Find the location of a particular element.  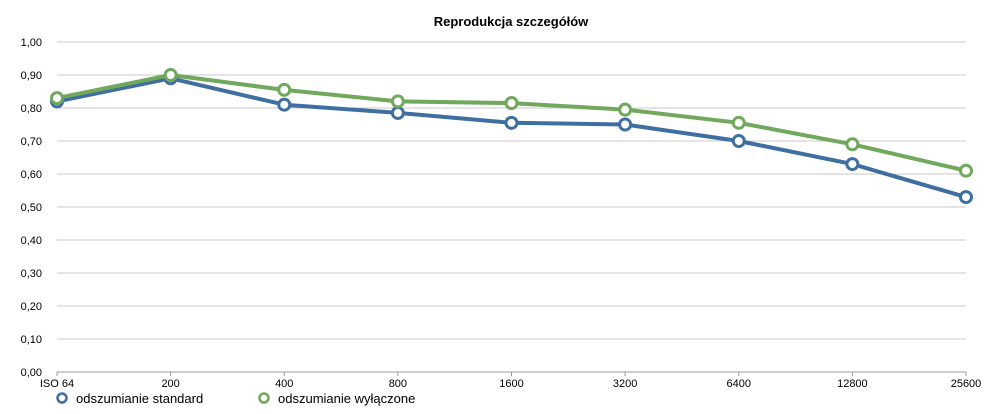

x-tick-label: 6400 is located at coordinates (739, 384).